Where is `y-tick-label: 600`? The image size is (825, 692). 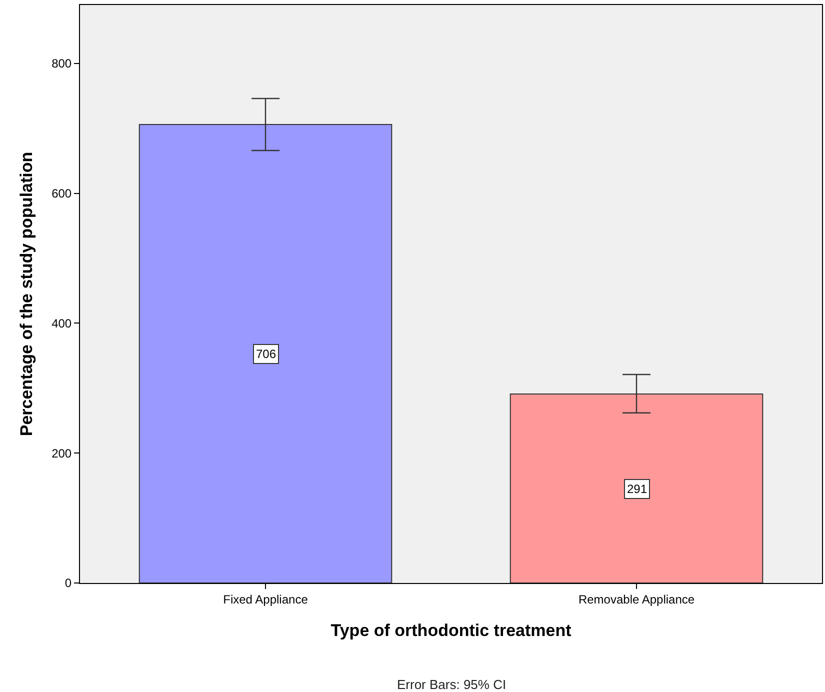
y-tick-label: 600 is located at coordinates (62, 193).